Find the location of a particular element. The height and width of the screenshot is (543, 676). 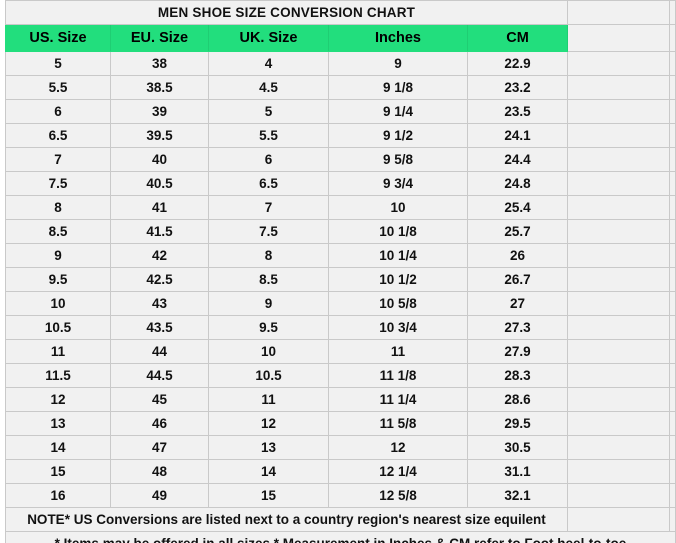

cell-uk-size: 6 is located at coordinates (268, 159).